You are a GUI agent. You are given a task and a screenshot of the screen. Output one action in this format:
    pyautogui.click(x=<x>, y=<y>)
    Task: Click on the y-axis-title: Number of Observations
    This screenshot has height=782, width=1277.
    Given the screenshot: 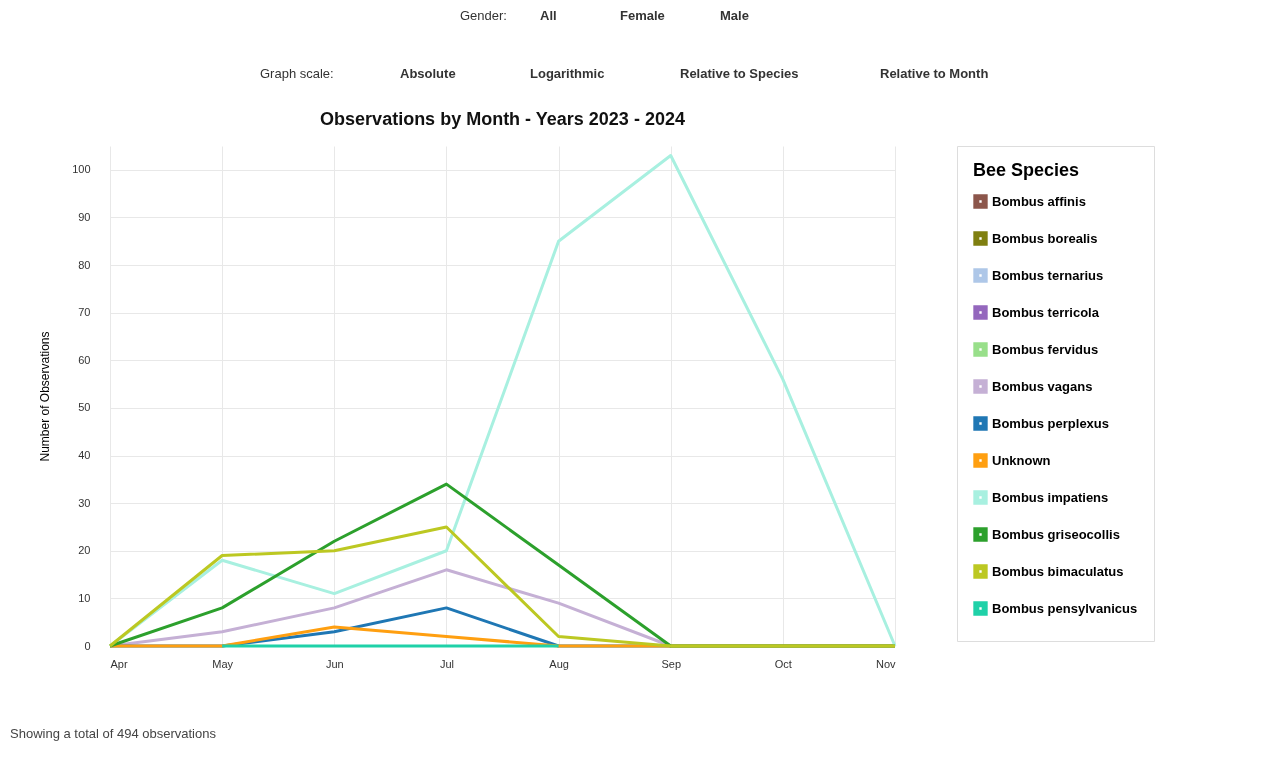 What is the action you would take?
    pyautogui.click(x=45, y=396)
    